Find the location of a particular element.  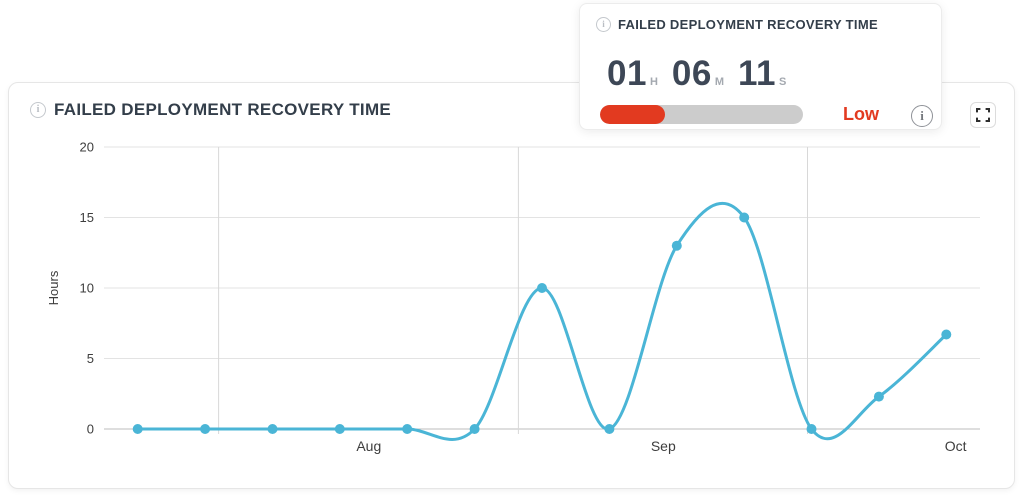

rating-progress-fill is located at coordinates (632, 114).